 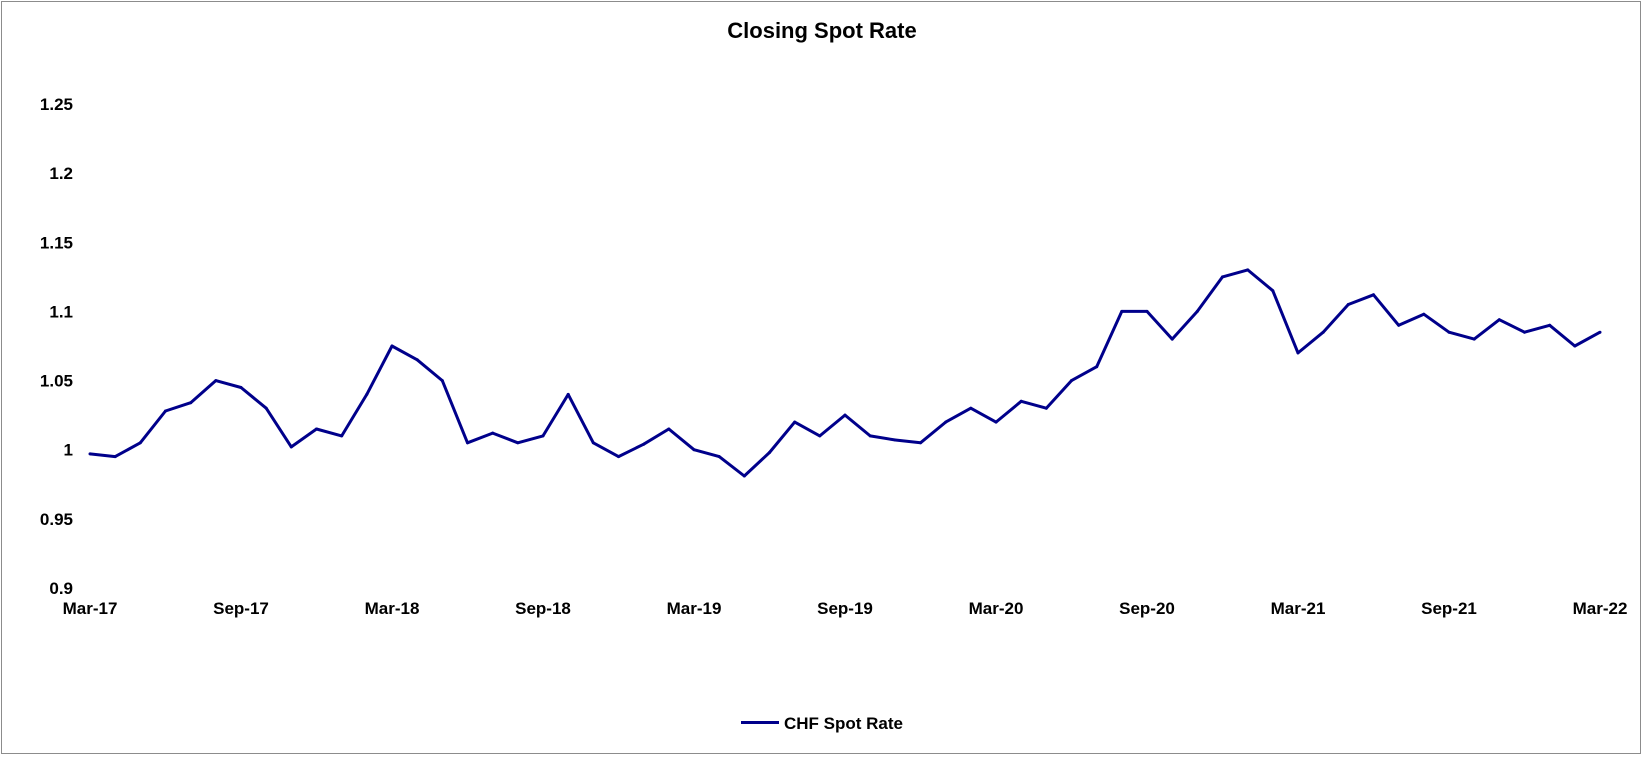 What do you see at coordinates (392, 608) in the screenshot?
I see `x-tick-label: Mar-18` at bounding box center [392, 608].